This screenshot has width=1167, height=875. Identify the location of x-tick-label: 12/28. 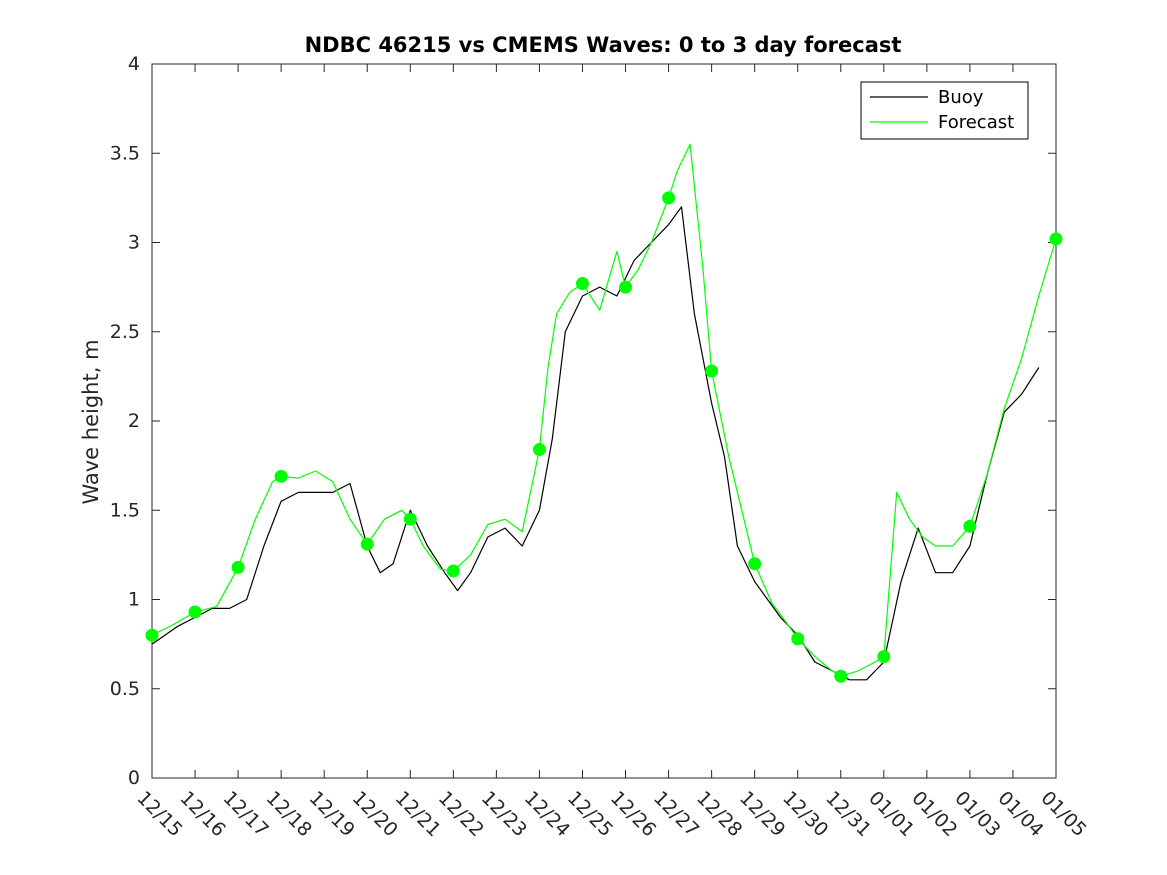
(719, 814).